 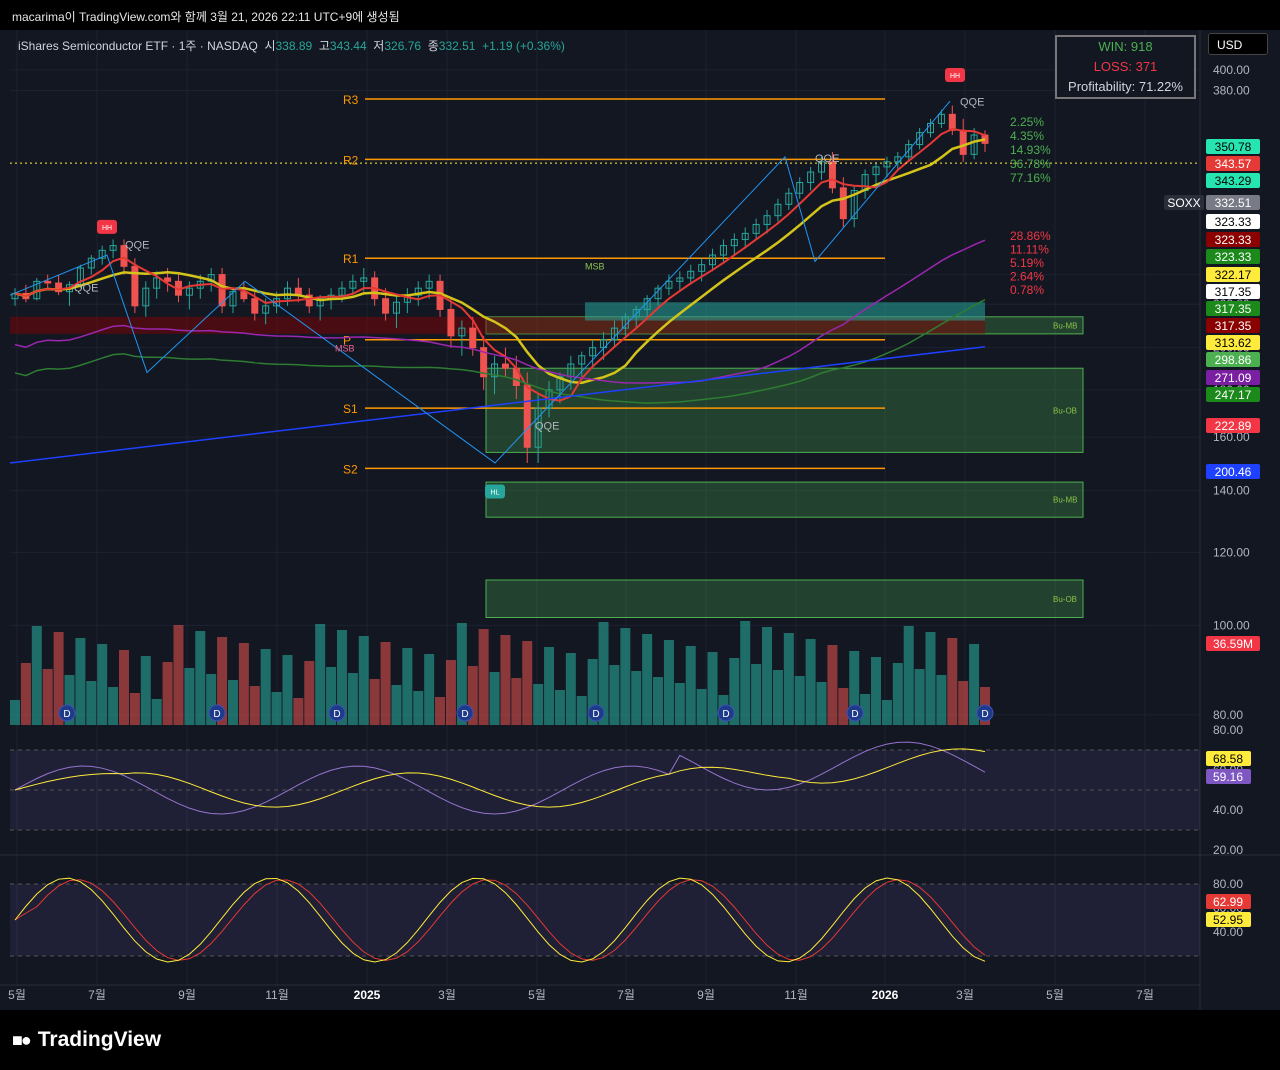 I want to click on x-tick-label: 11월, so click(x=277, y=995).